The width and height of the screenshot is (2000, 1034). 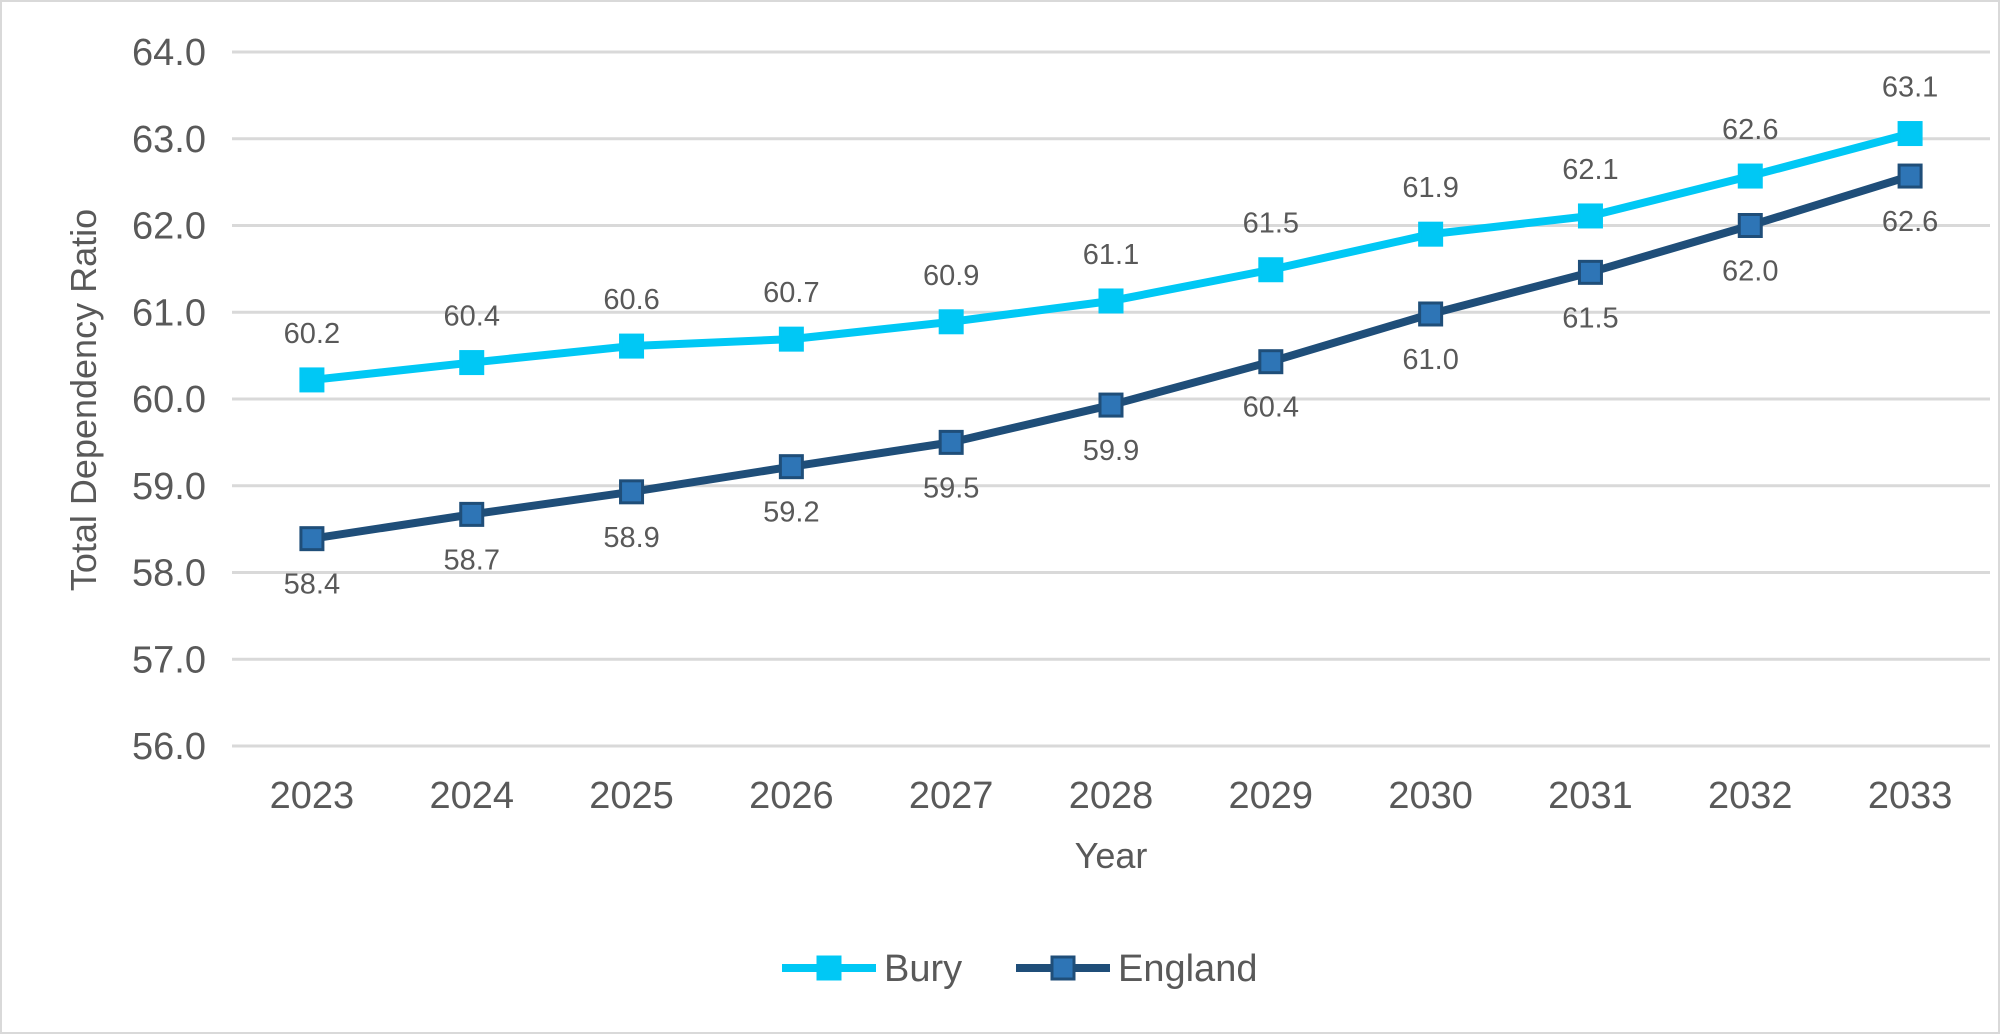 I want to click on x-axis-title: Year, so click(x=1111, y=855).